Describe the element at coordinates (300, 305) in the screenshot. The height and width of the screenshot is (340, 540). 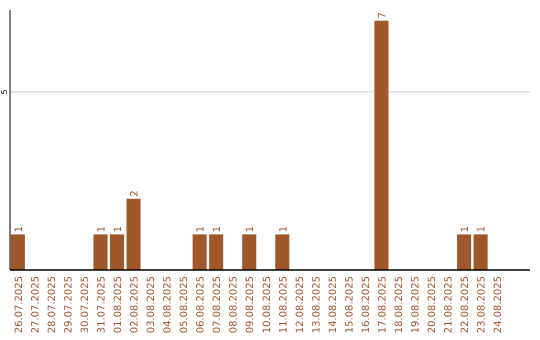
I see `x-tick-label: 12.08.2025` at that location.